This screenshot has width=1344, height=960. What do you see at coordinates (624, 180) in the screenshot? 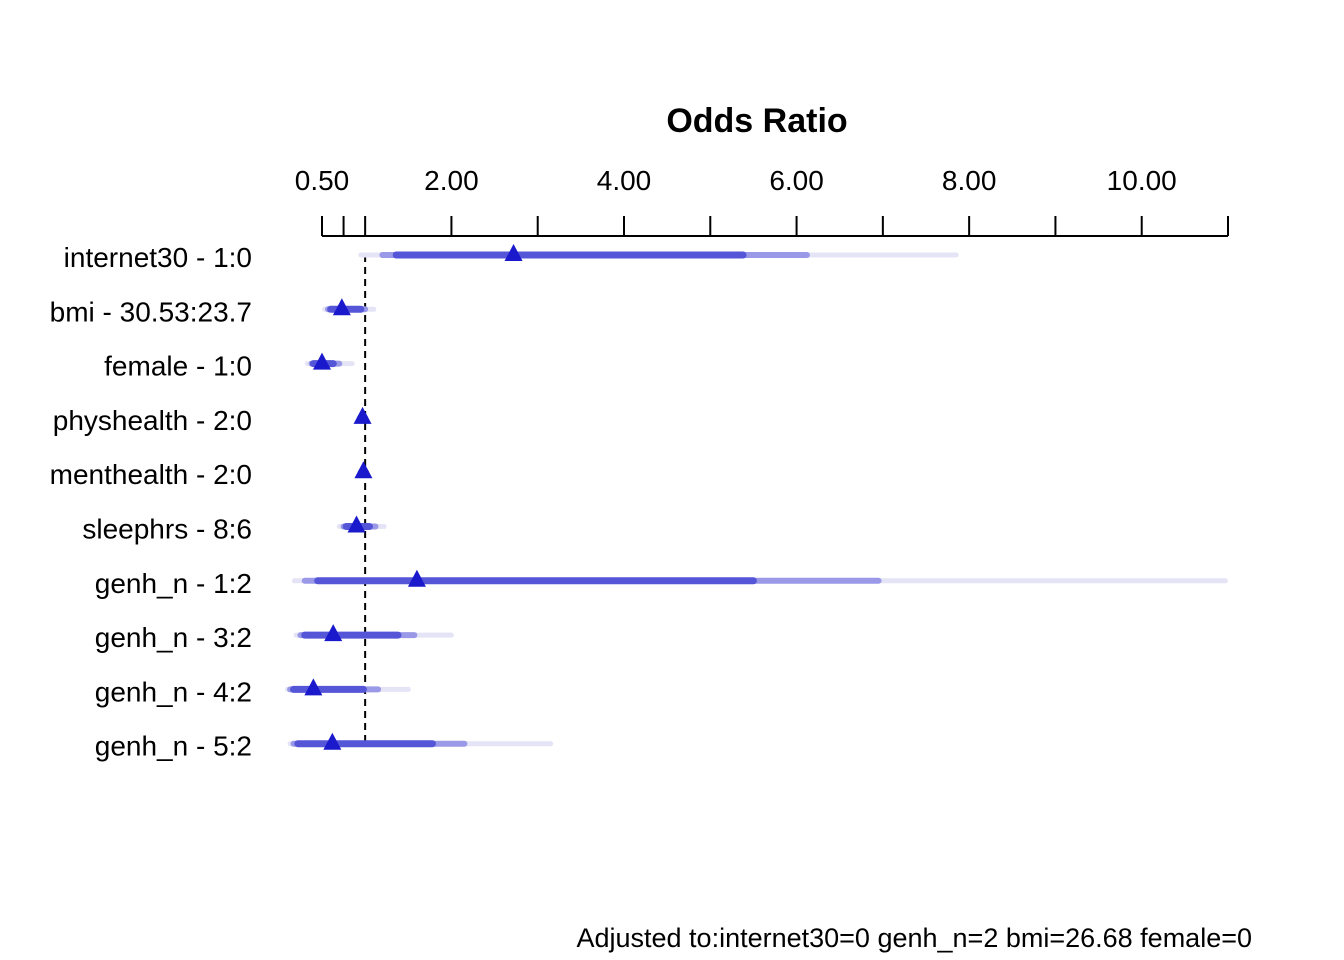
I see `x-tick-label: 4.00` at bounding box center [624, 180].